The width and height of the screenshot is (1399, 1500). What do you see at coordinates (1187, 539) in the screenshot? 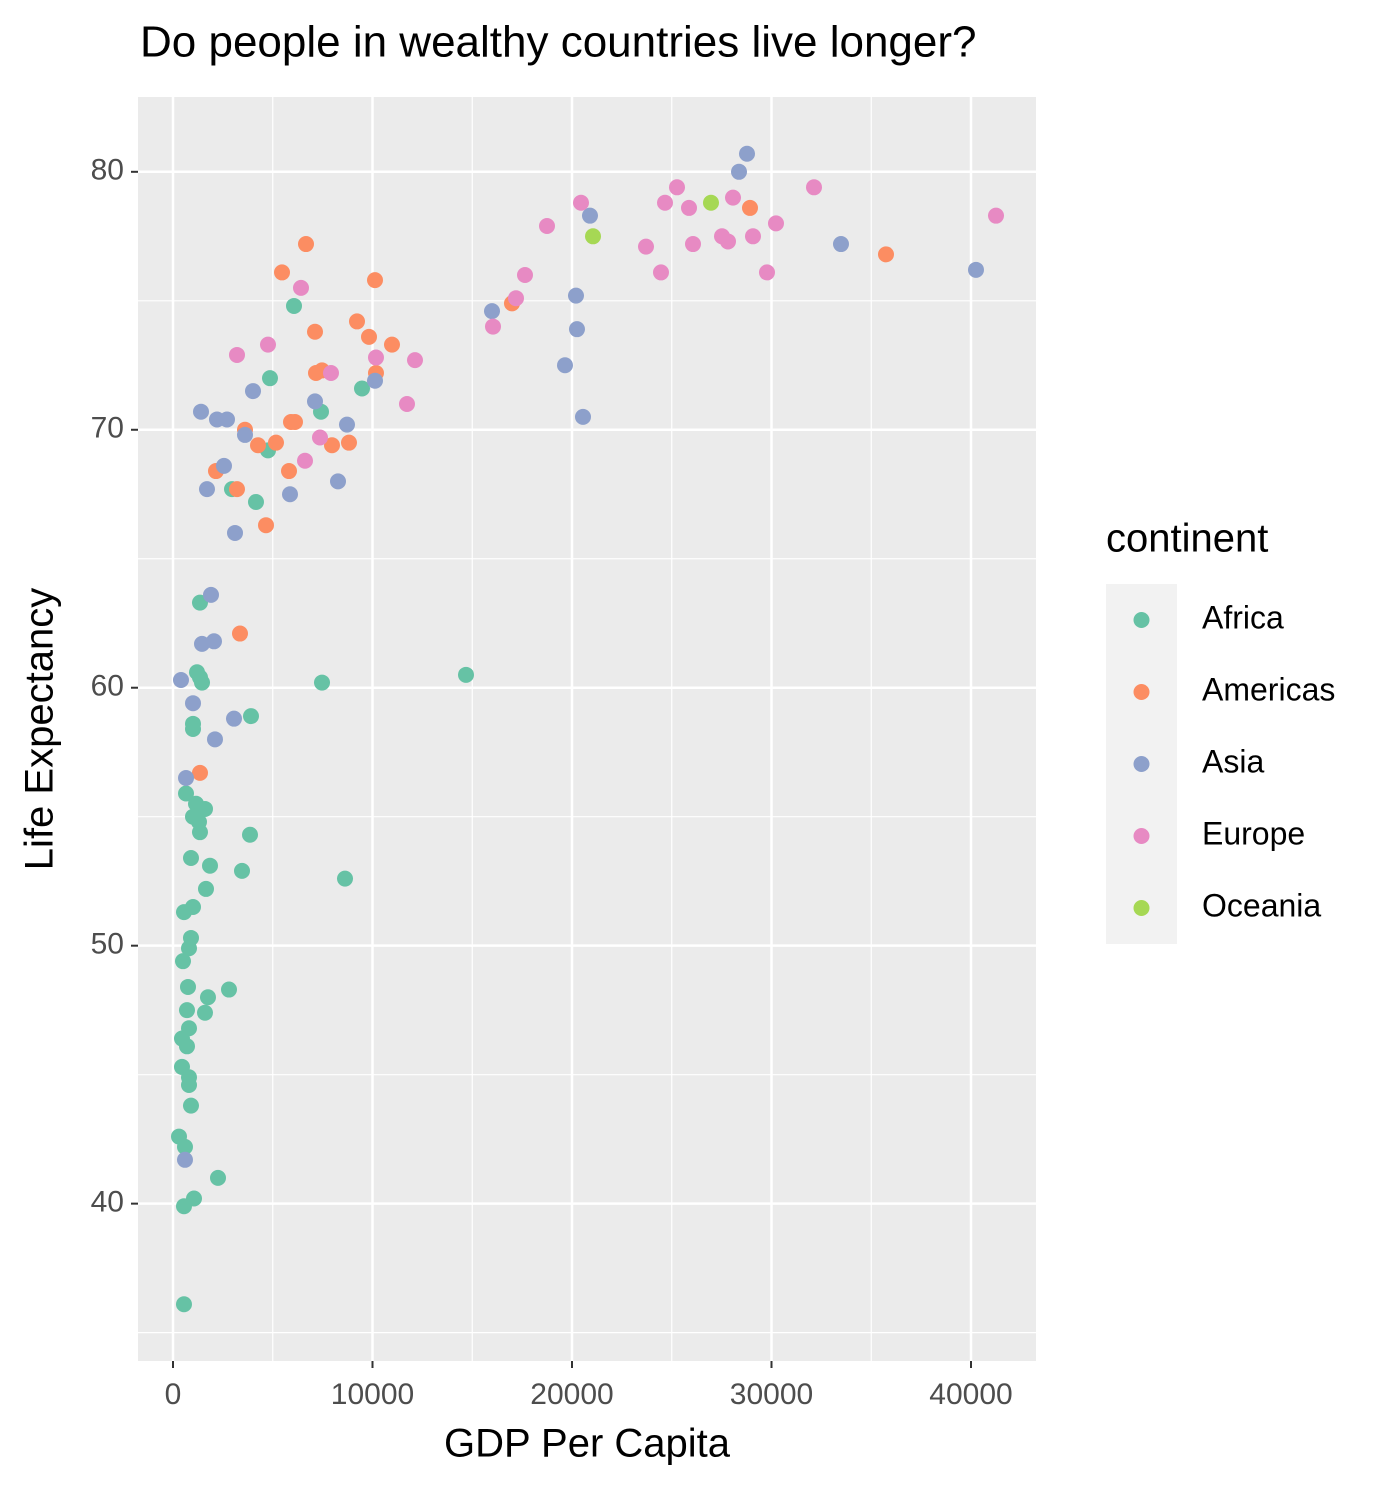
I see `legend-title: continent` at bounding box center [1187, 539].